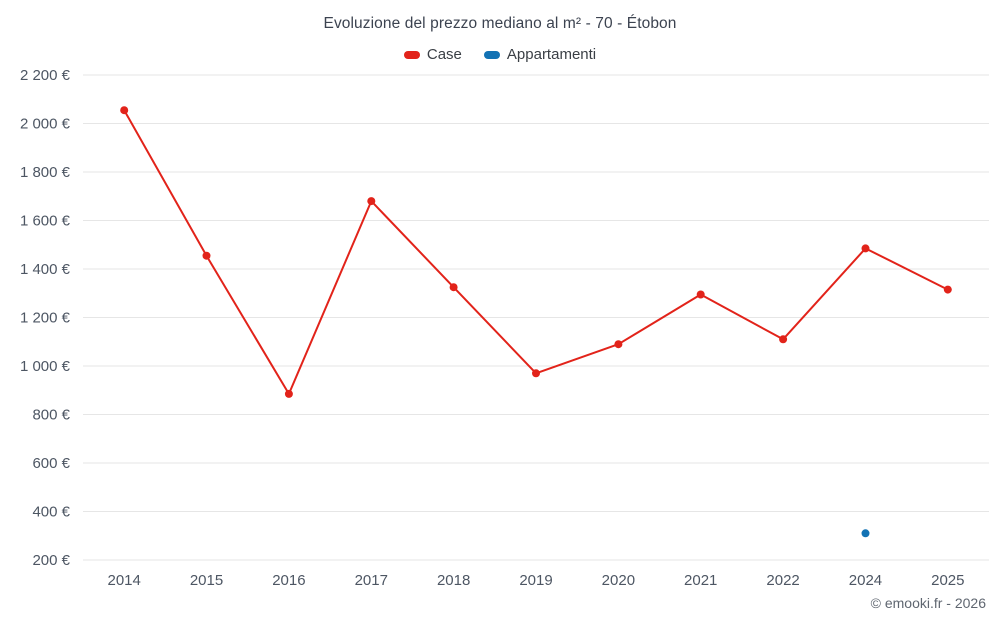 The width and height of the screenshot is (1000, 625). Describe the element at coordinates (947, 580) in the screenshot. I see `x-axis-label: 2025` at that location.